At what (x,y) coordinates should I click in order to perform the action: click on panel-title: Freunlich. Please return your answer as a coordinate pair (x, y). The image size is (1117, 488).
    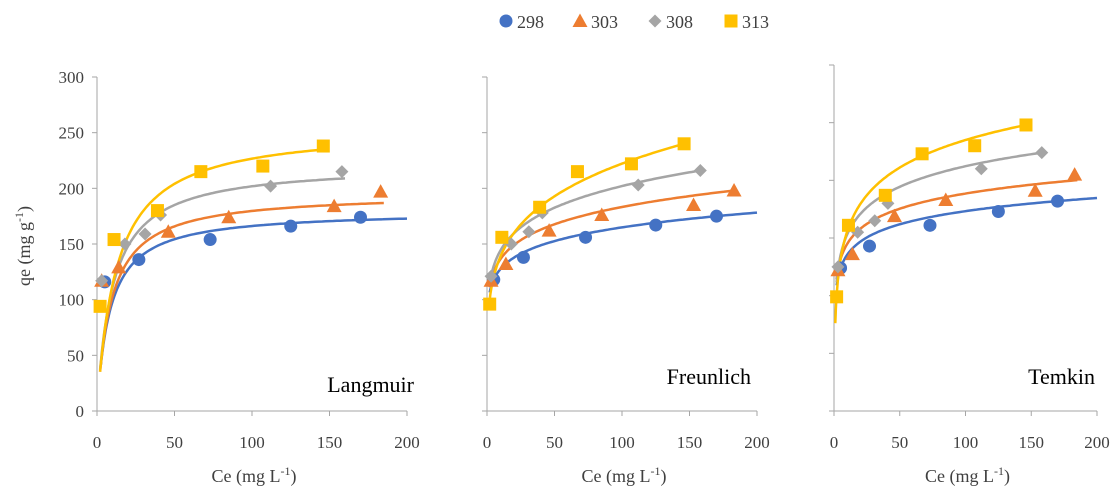
    Looking at the image, I should click on (709, 376).